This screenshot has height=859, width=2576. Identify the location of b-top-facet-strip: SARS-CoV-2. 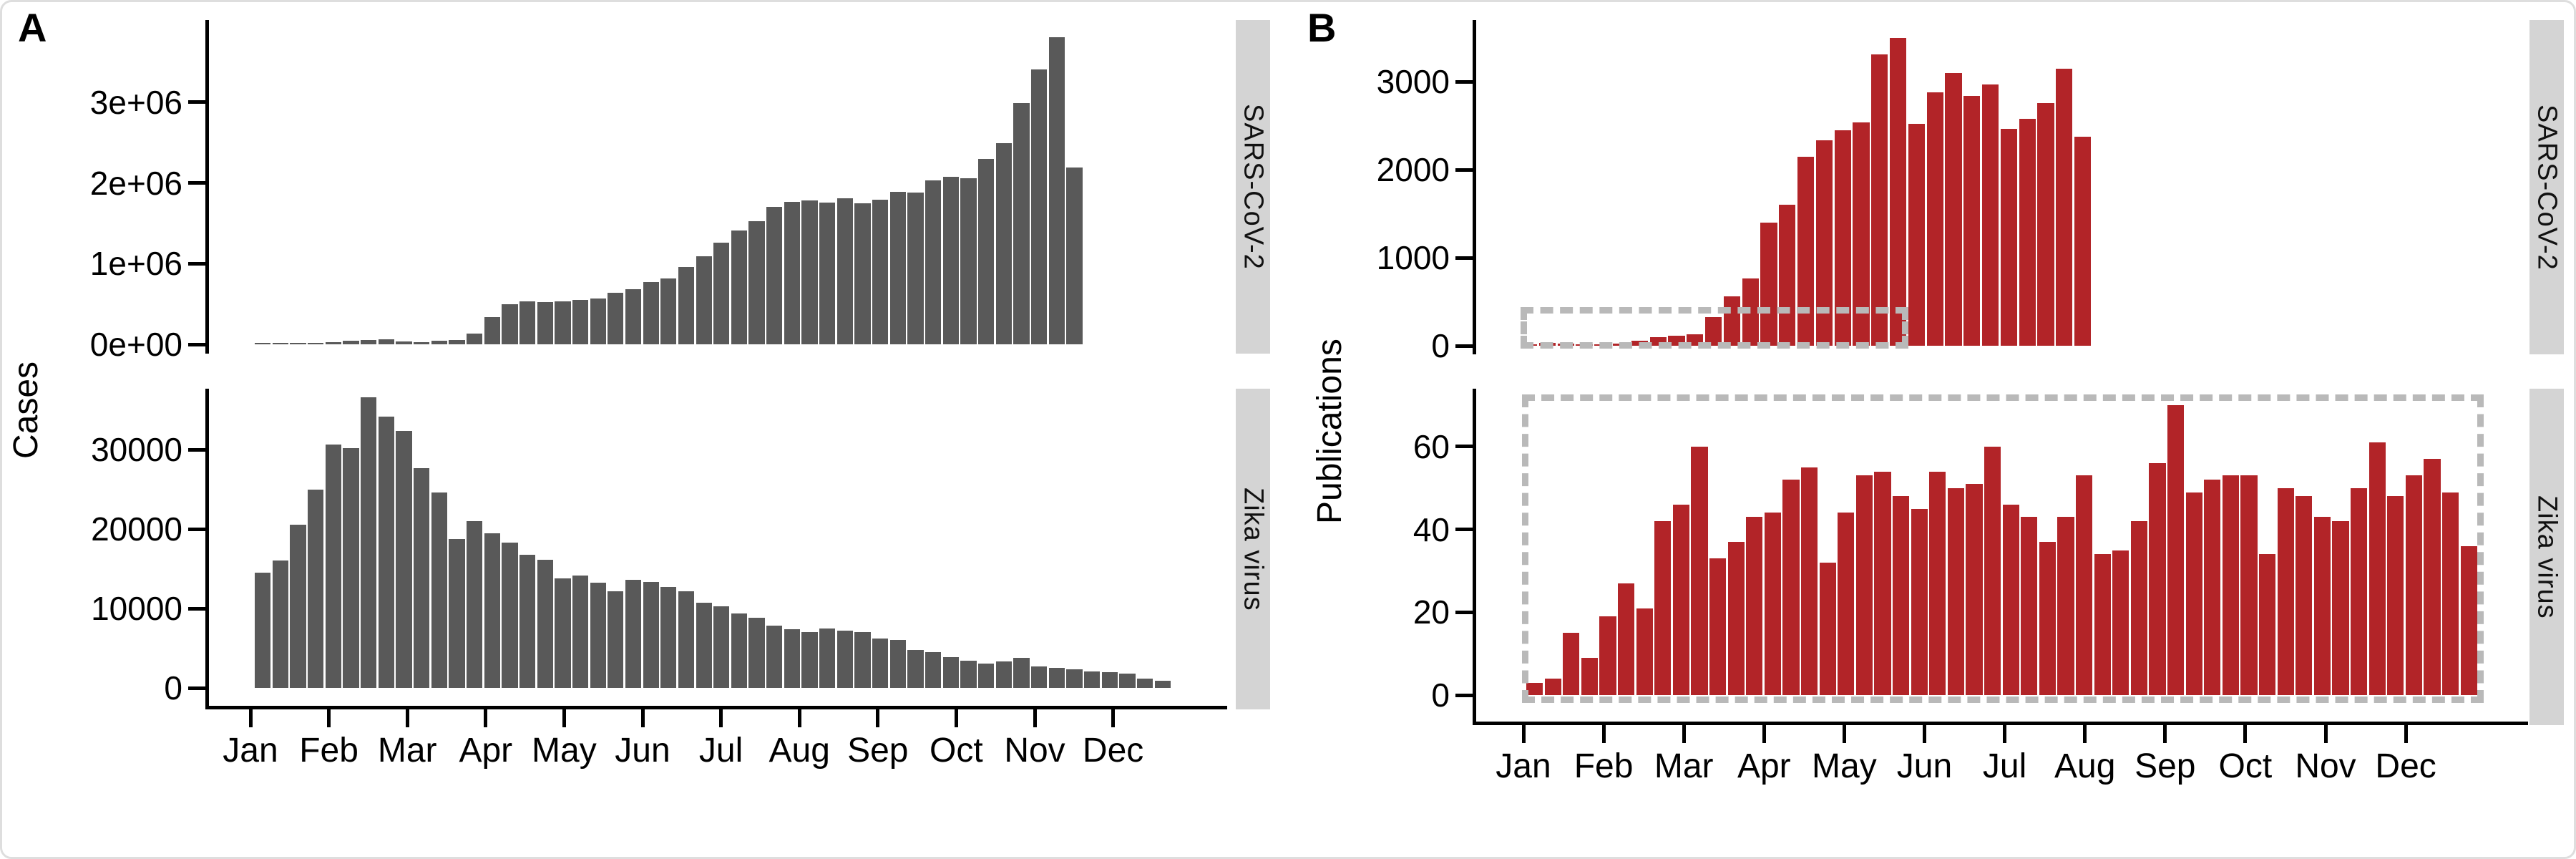
(2546, 187).